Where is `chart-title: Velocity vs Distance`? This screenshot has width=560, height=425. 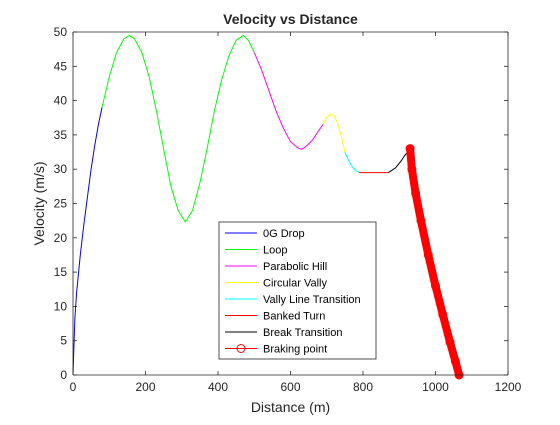
chart-title: Velocity vs Distance is located at coordinates (290, 19).